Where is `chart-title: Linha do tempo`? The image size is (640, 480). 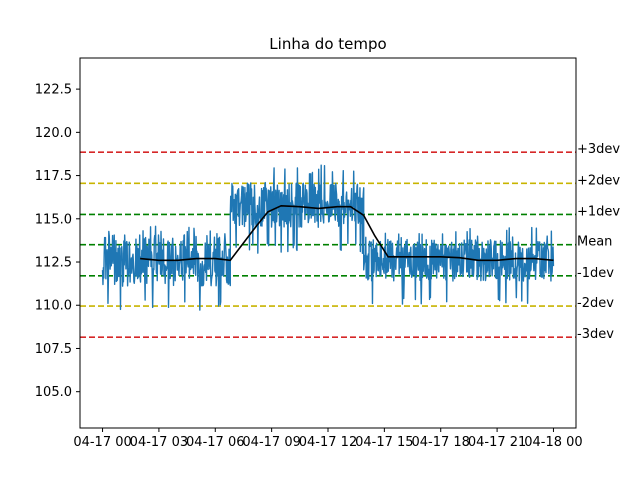 chart-title: Linha do tempo is located at coordinates (327, 44).